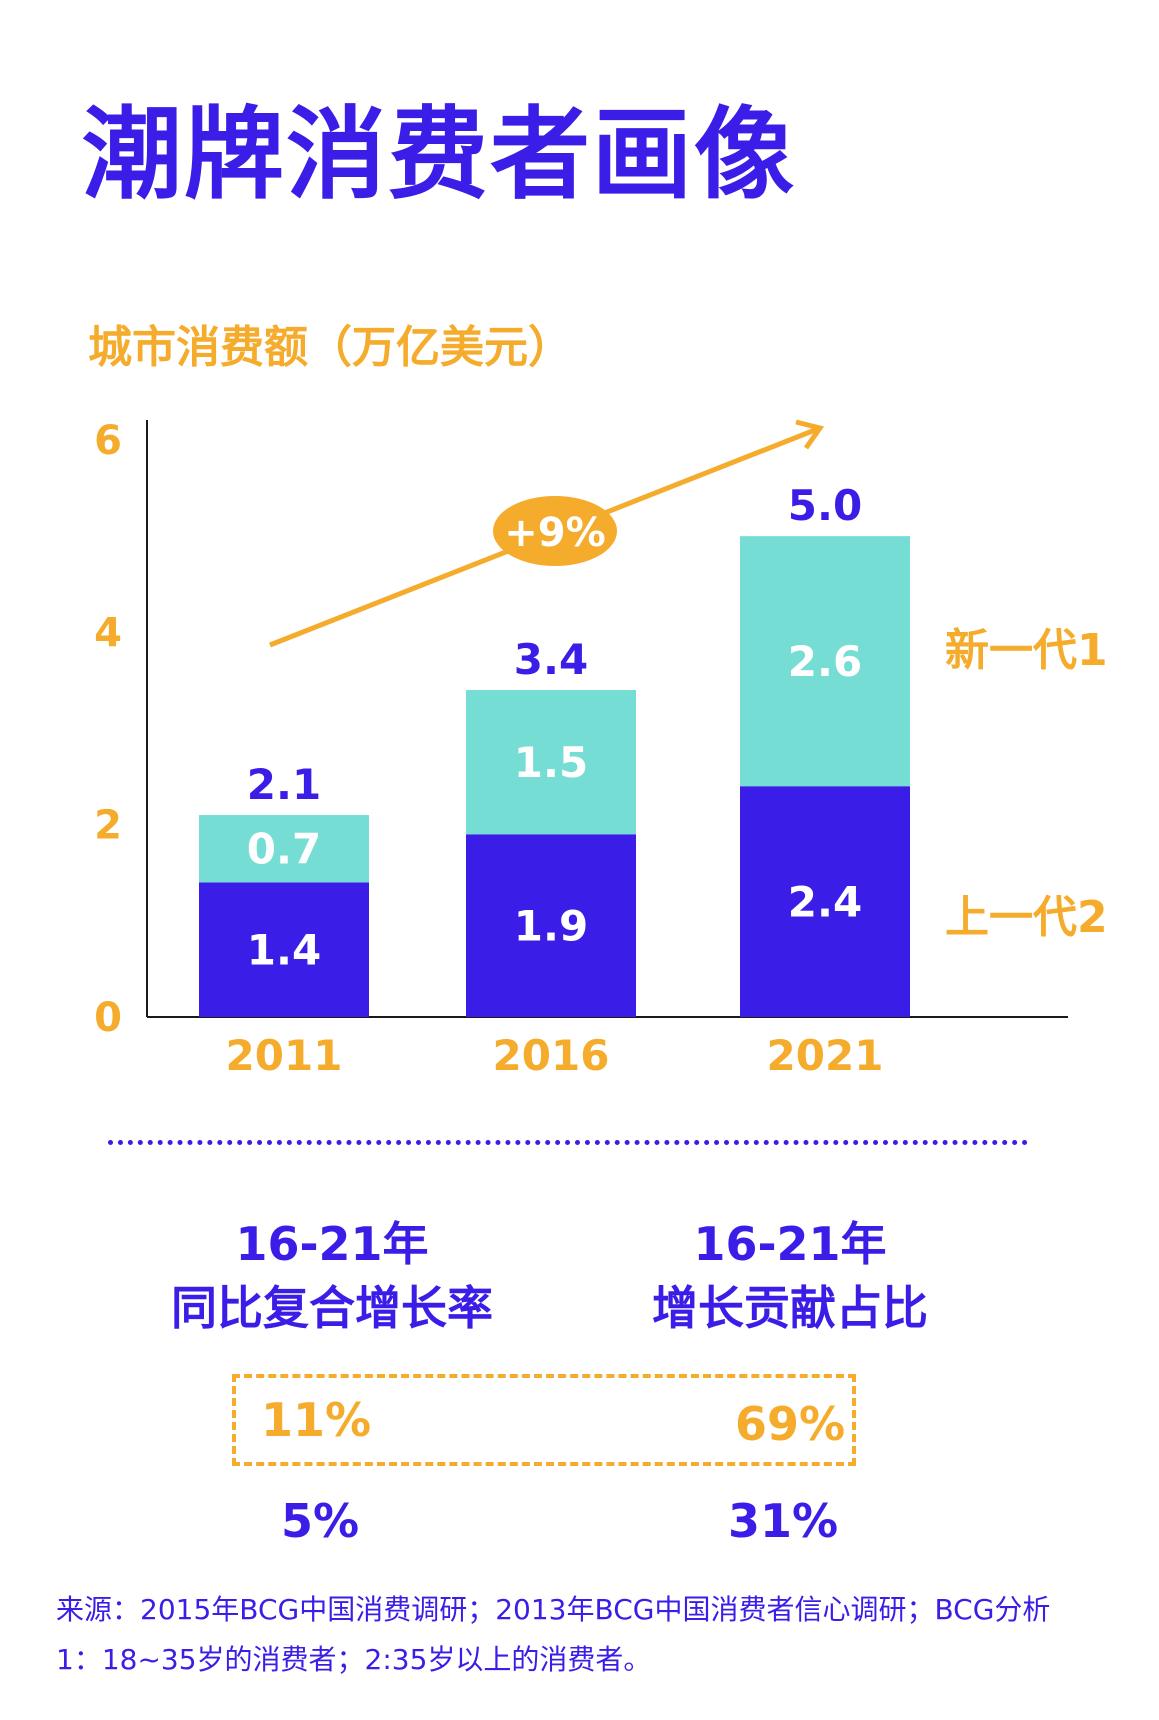 This screenshot has width=1159, height=1720. Describe the element at coordinates (108, 1018) in the screenshot. I see `y-tick-label: 0` at that location.